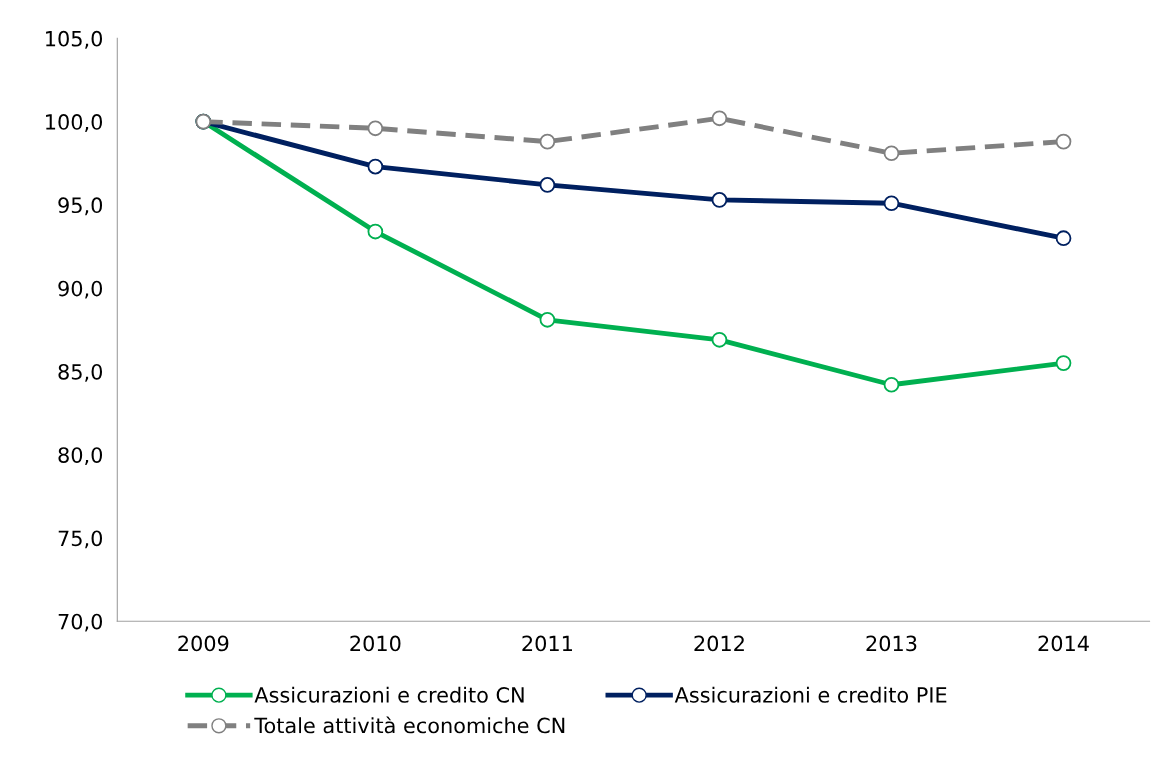  What do you see at coordinates (80, 456) in the screenshot?
I see `y-tick-label: 80,0` at bounding box center [80, 456].